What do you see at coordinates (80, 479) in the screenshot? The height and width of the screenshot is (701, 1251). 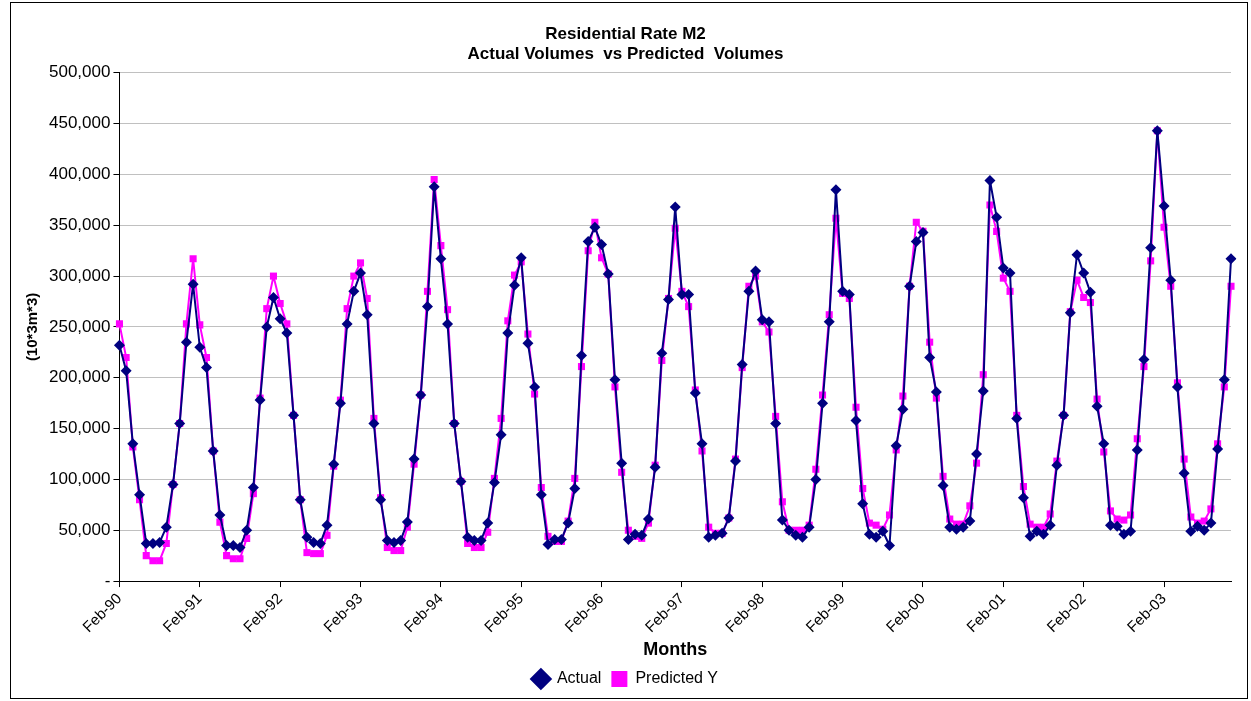 I see `y-tick-label: 100,000` at bounding box center [80, 479].